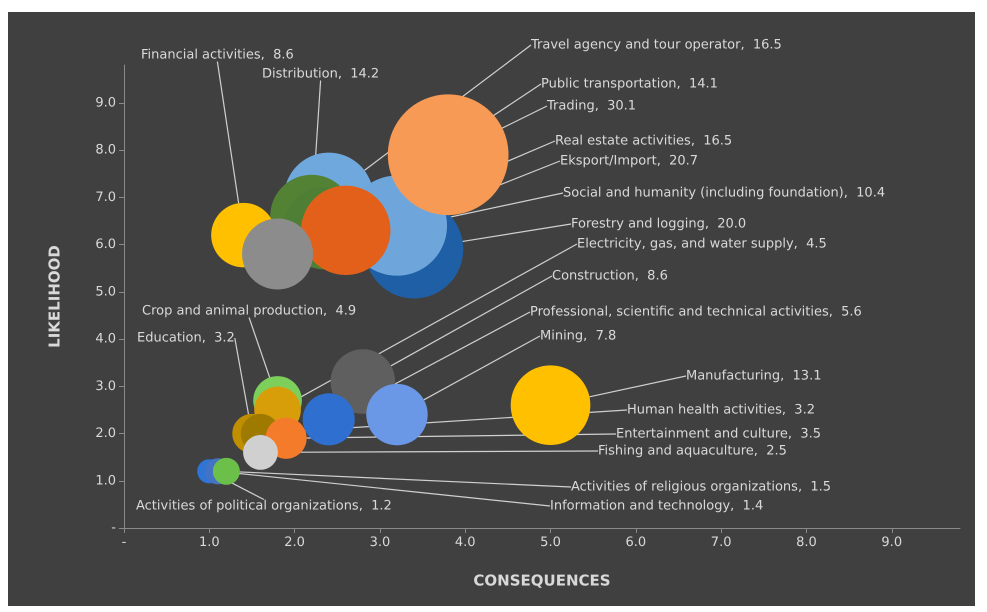 The width and height of the screenshot is (987, 612). I want to click on x-tick-label: 7.0, so click(721, 542).